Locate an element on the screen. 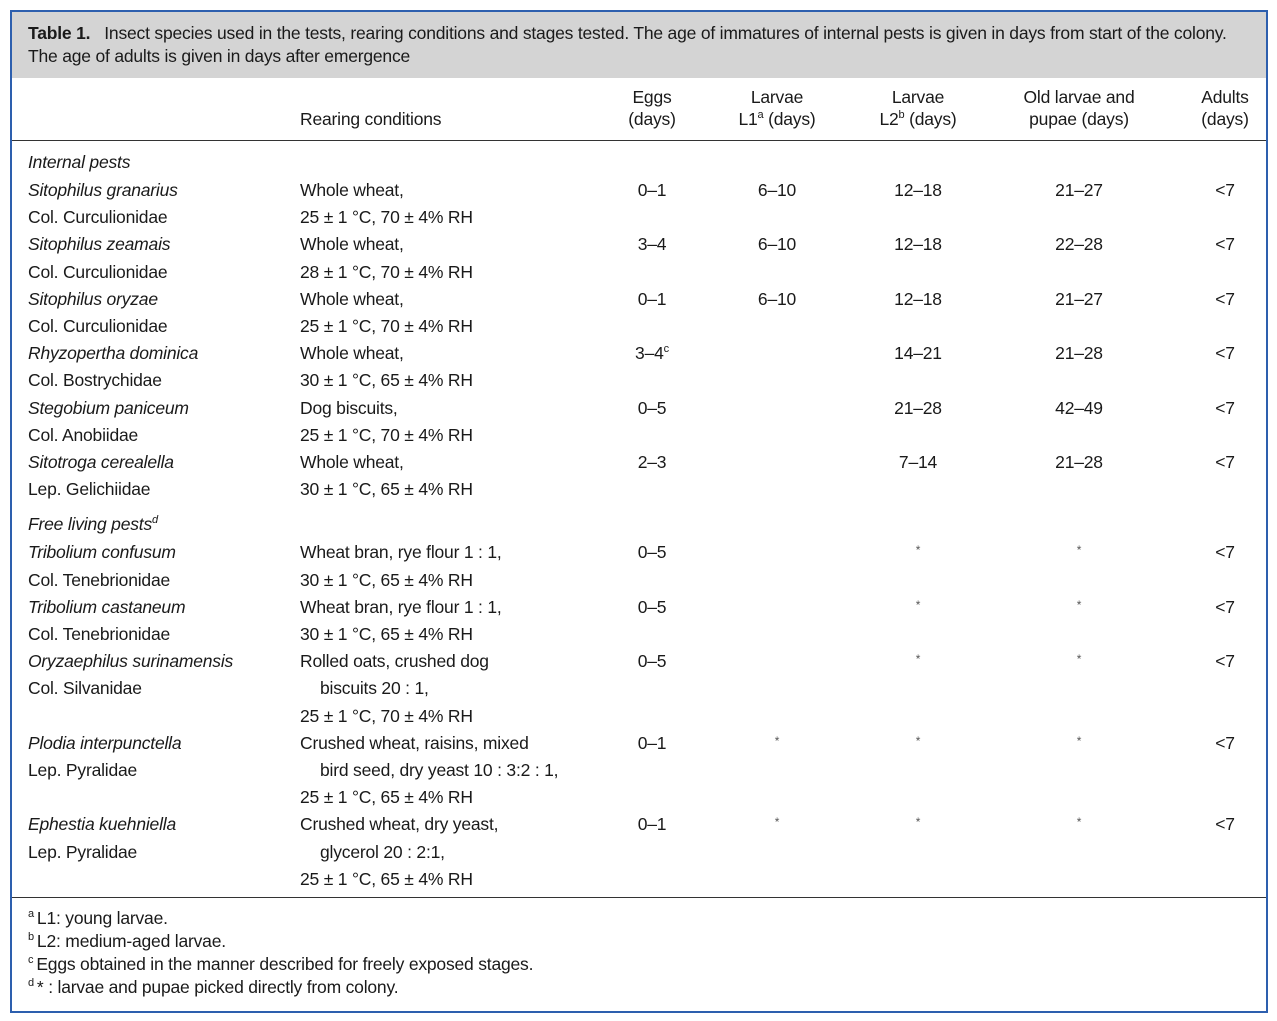 The height and width of the screenshot is (1021, 1277). l1-cell: * is located at coordinates (777, 824).